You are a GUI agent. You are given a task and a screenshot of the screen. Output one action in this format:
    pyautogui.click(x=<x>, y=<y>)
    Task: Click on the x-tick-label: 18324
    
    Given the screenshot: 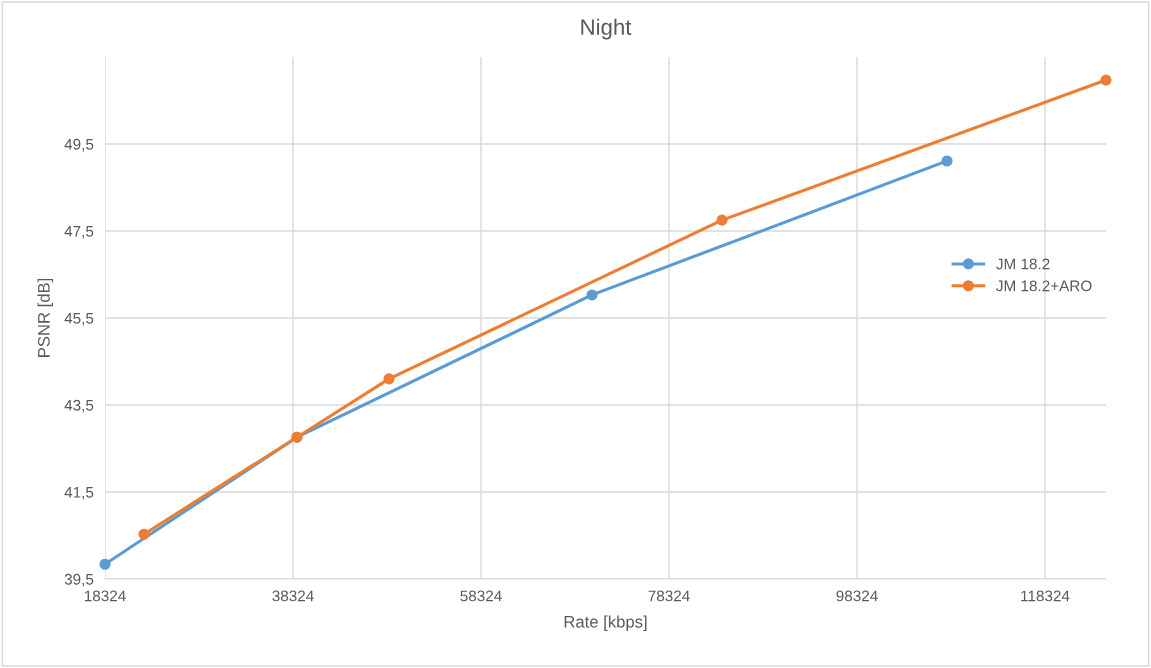 What is the action you would take?
    pyautogui.click(x=105, y=596)
    